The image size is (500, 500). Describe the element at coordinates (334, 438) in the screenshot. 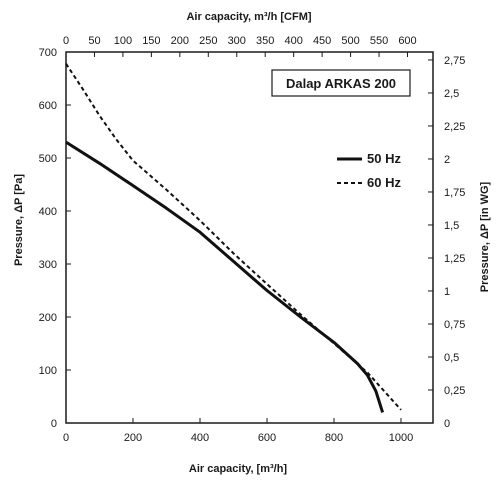

I see `x-tick-label: 800` at that location.